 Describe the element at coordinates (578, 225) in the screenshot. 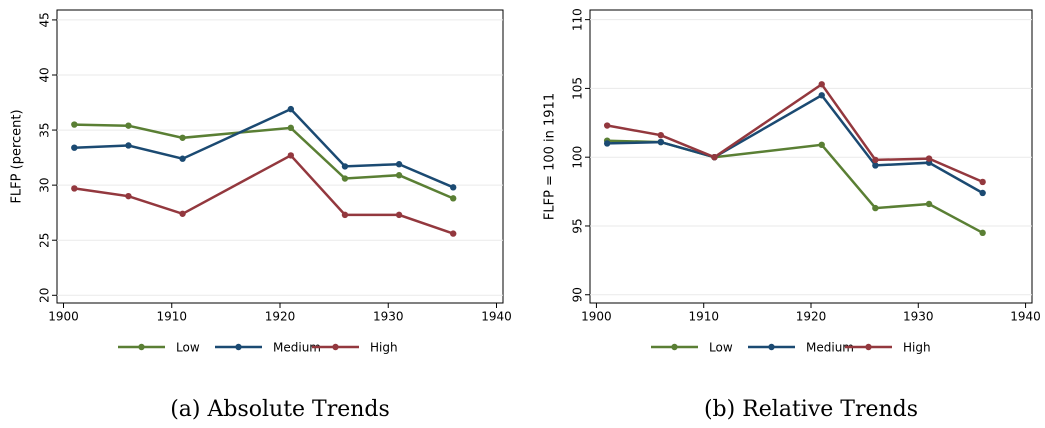

I see `y-tick-label: 95` at that location.